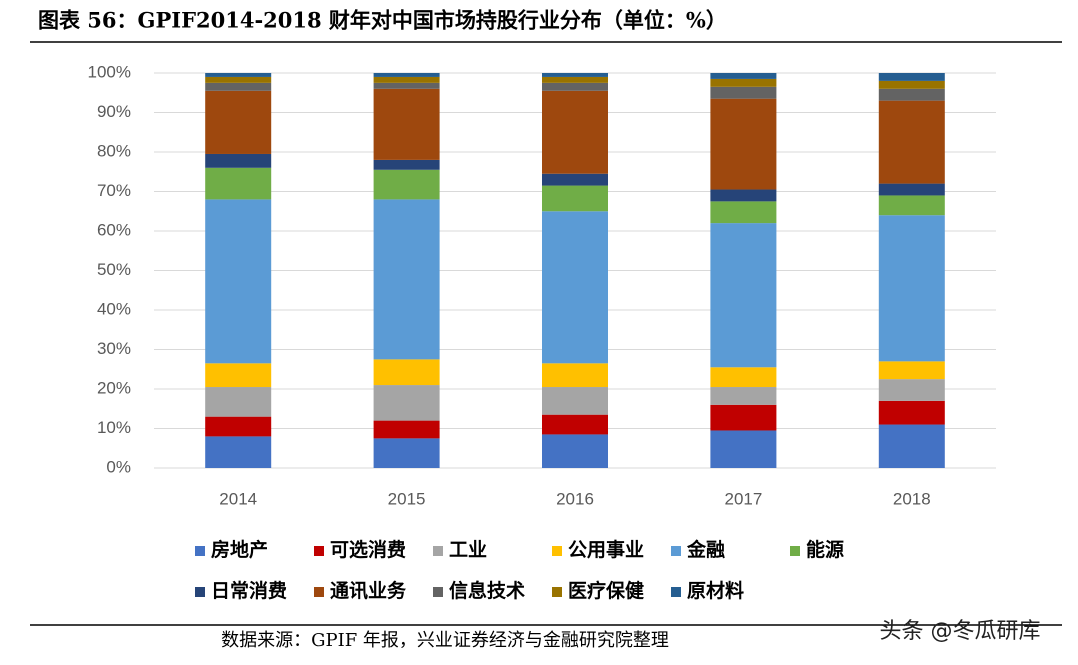 The image size is (1078, 665). I want to click on x-tick-label: 2016, so click(575, 498).